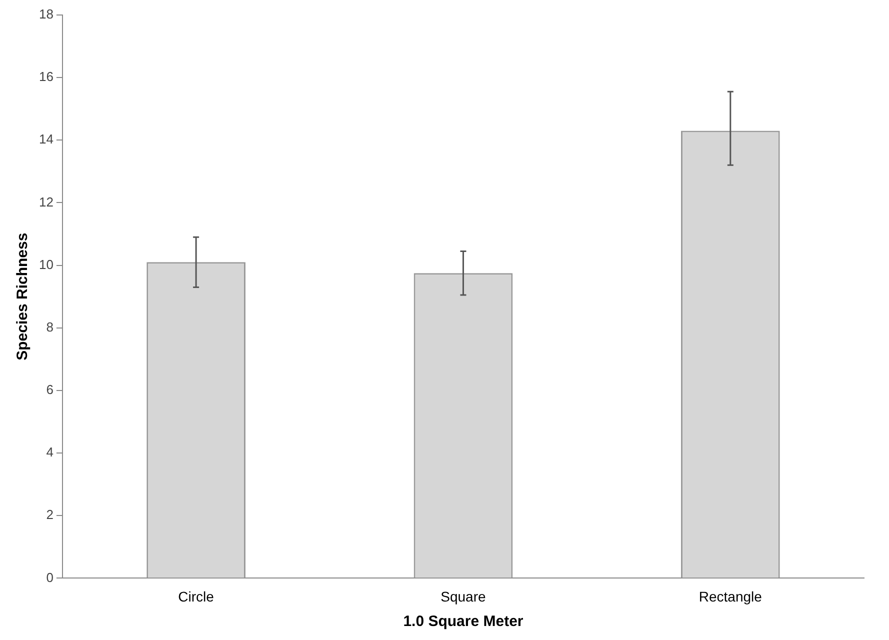  I want to click on y-tick-label: 2, so click(50, 514).